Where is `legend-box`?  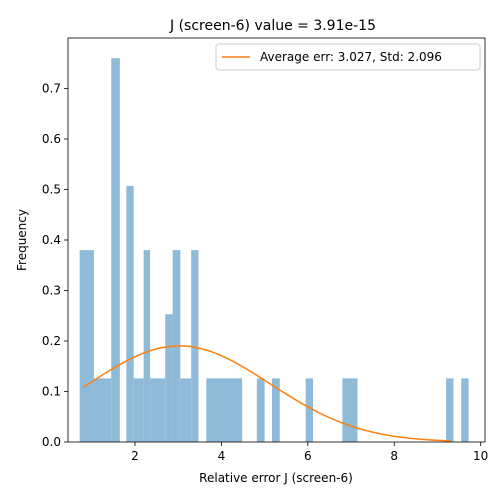
legend-box is located at coordinates (348, 57).